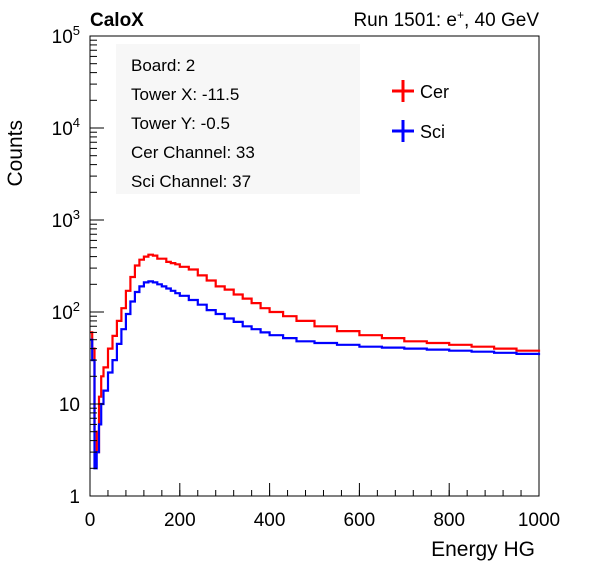  Describe the element at coordinates (90, 520) in the screenshot. I see `x-tick-label: 0` at that location.